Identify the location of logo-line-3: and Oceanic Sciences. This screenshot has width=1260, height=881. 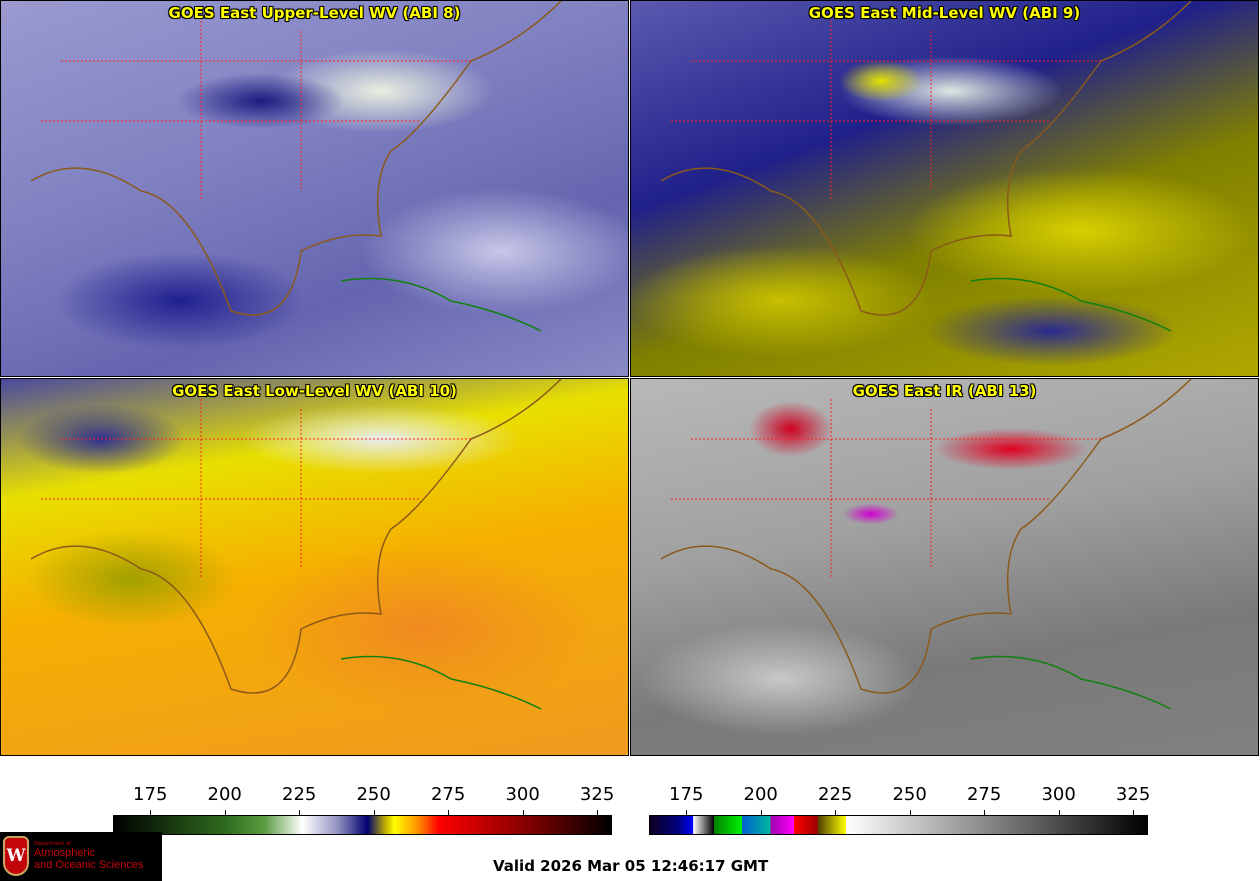
(89, 865).